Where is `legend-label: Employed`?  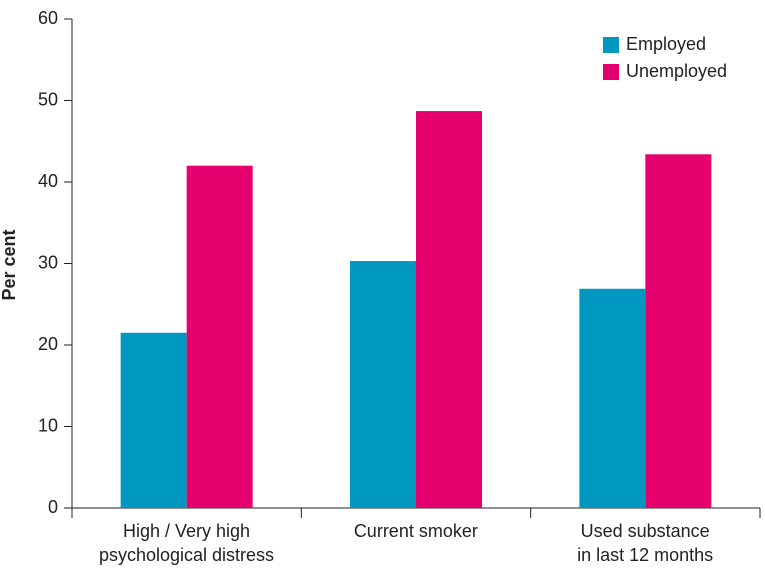
legend-label: Employed is located at coordinates (666, 44).